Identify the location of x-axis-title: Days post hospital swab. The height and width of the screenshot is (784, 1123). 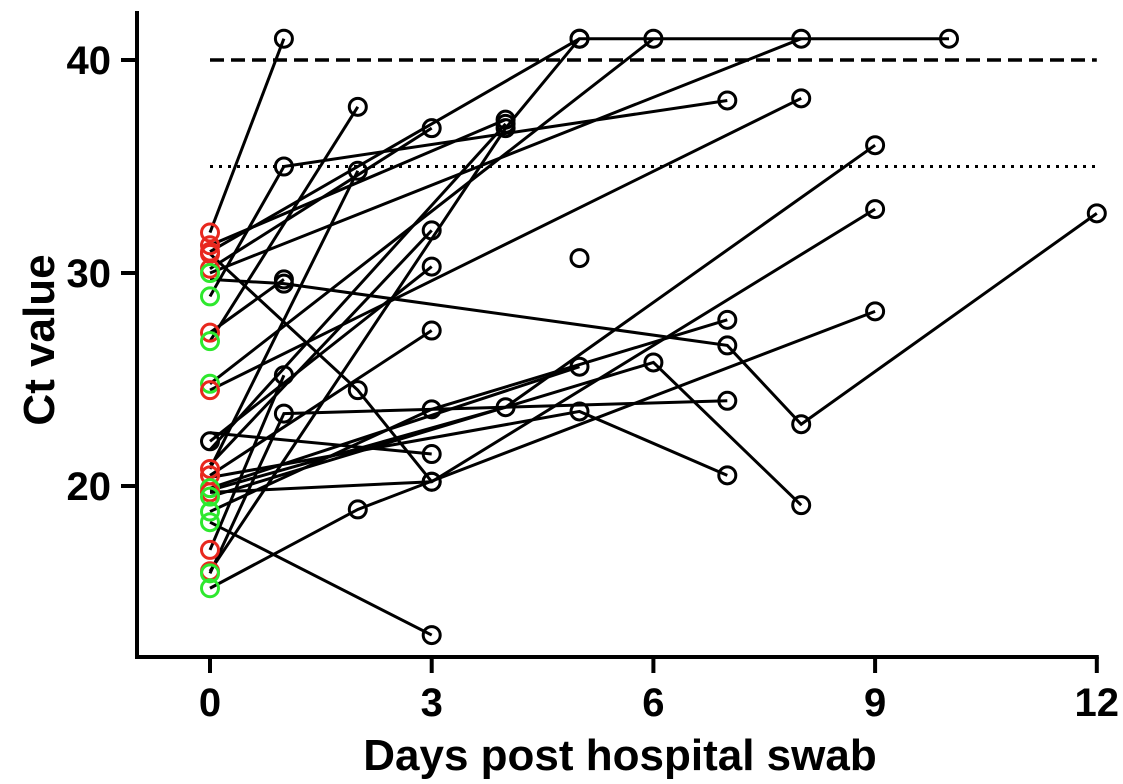
(619, 755).